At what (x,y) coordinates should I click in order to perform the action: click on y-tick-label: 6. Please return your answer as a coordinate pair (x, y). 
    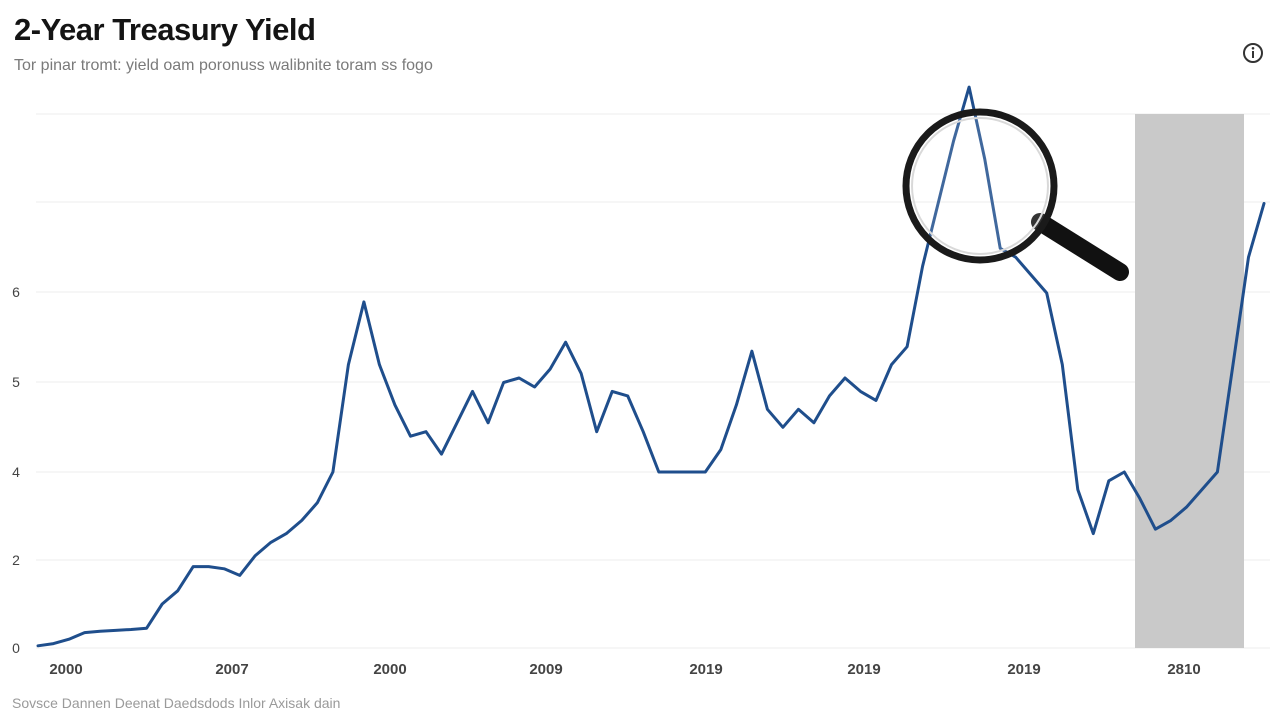
    Looking at the image, I should click on (16, 292).